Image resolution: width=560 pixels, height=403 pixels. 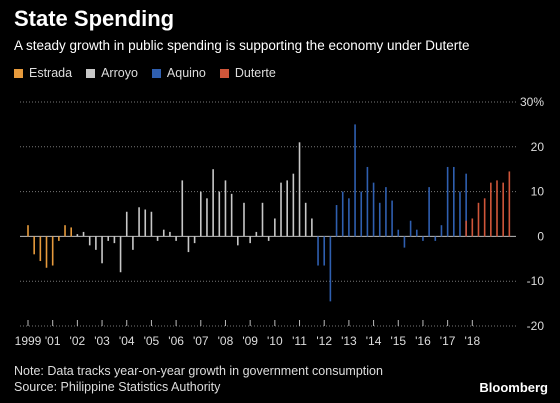 I want to click on legend-item-aquino: Aquino, so click(x=178, y=73).